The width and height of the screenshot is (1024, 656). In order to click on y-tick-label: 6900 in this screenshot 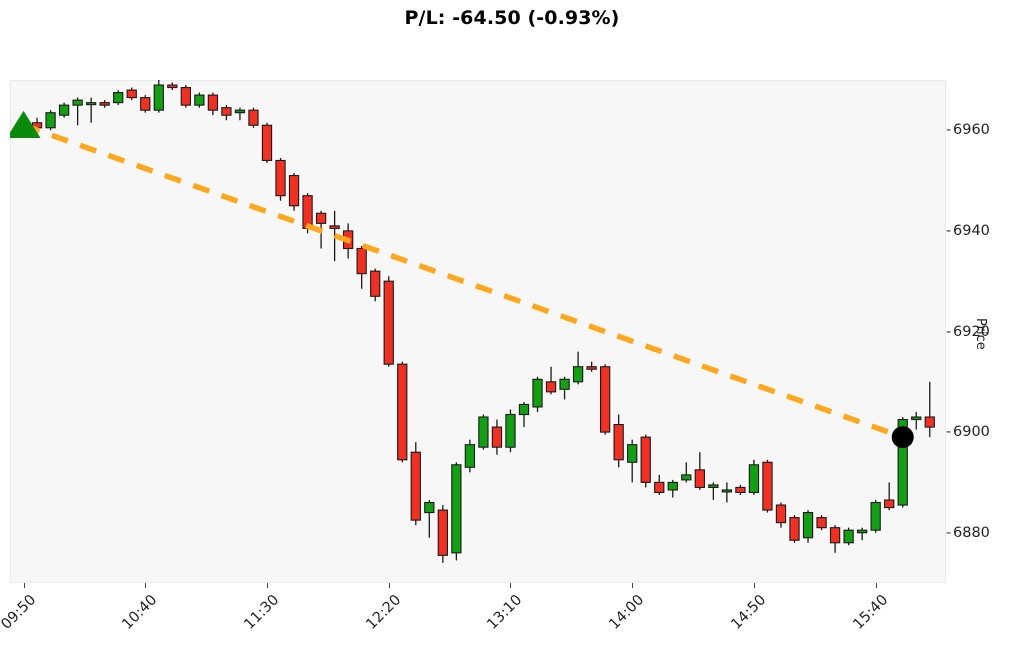, I will do `click(971, 432)`.